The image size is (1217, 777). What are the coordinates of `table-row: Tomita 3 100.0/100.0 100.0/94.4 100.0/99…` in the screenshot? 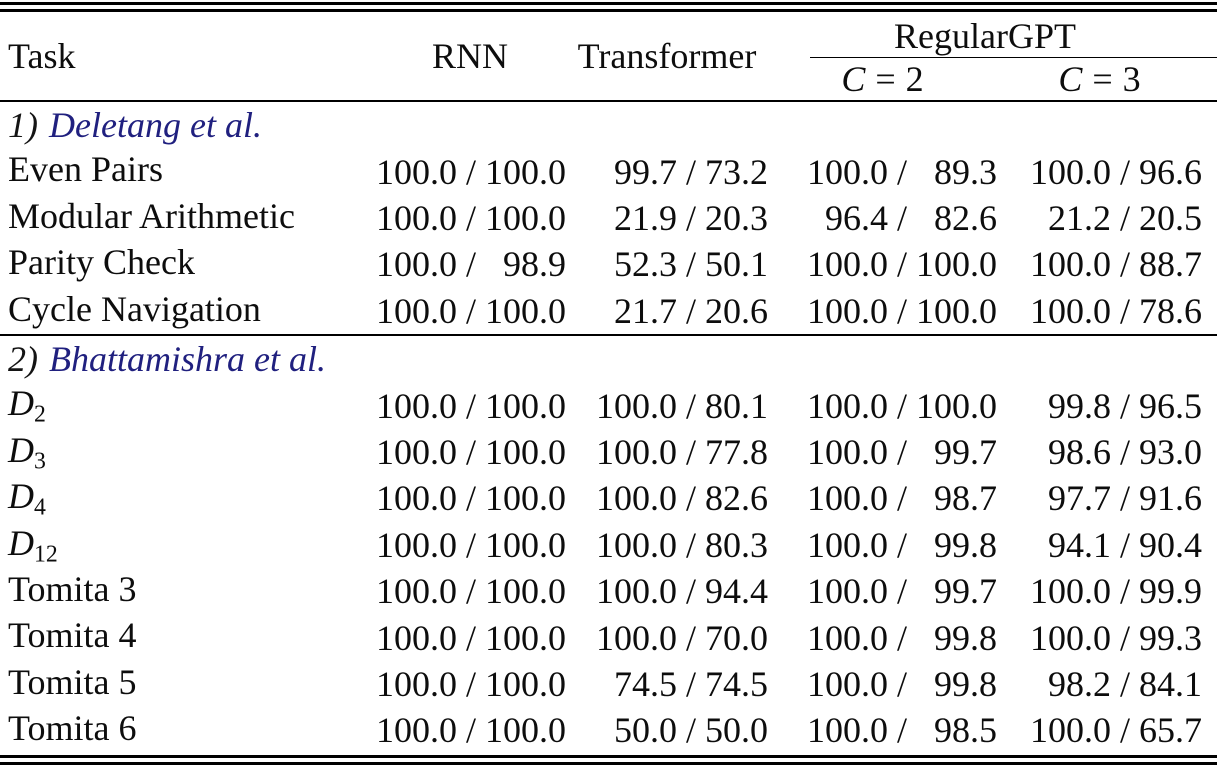 It's located at (608, 591).